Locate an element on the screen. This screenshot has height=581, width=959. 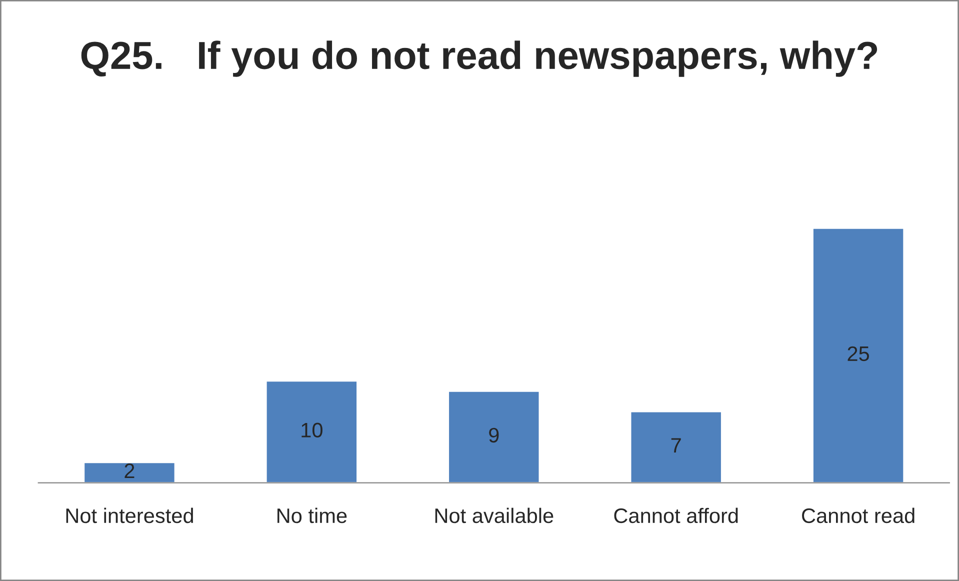
x-tick-label: No time is located at coordinates (312, 516).